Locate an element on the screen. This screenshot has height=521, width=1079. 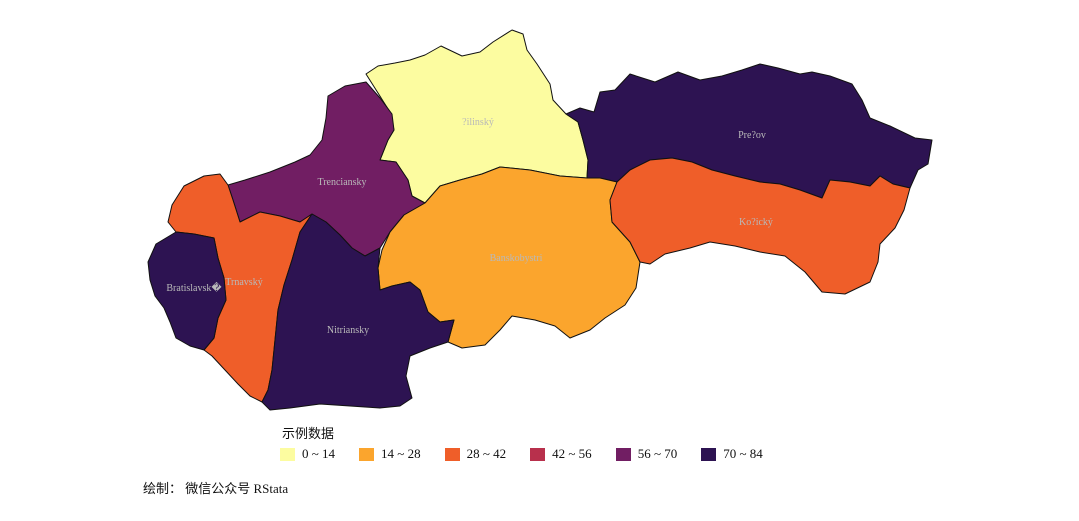
region-label-zilinsky: ?ilinský is located at coordinates (478, 122).